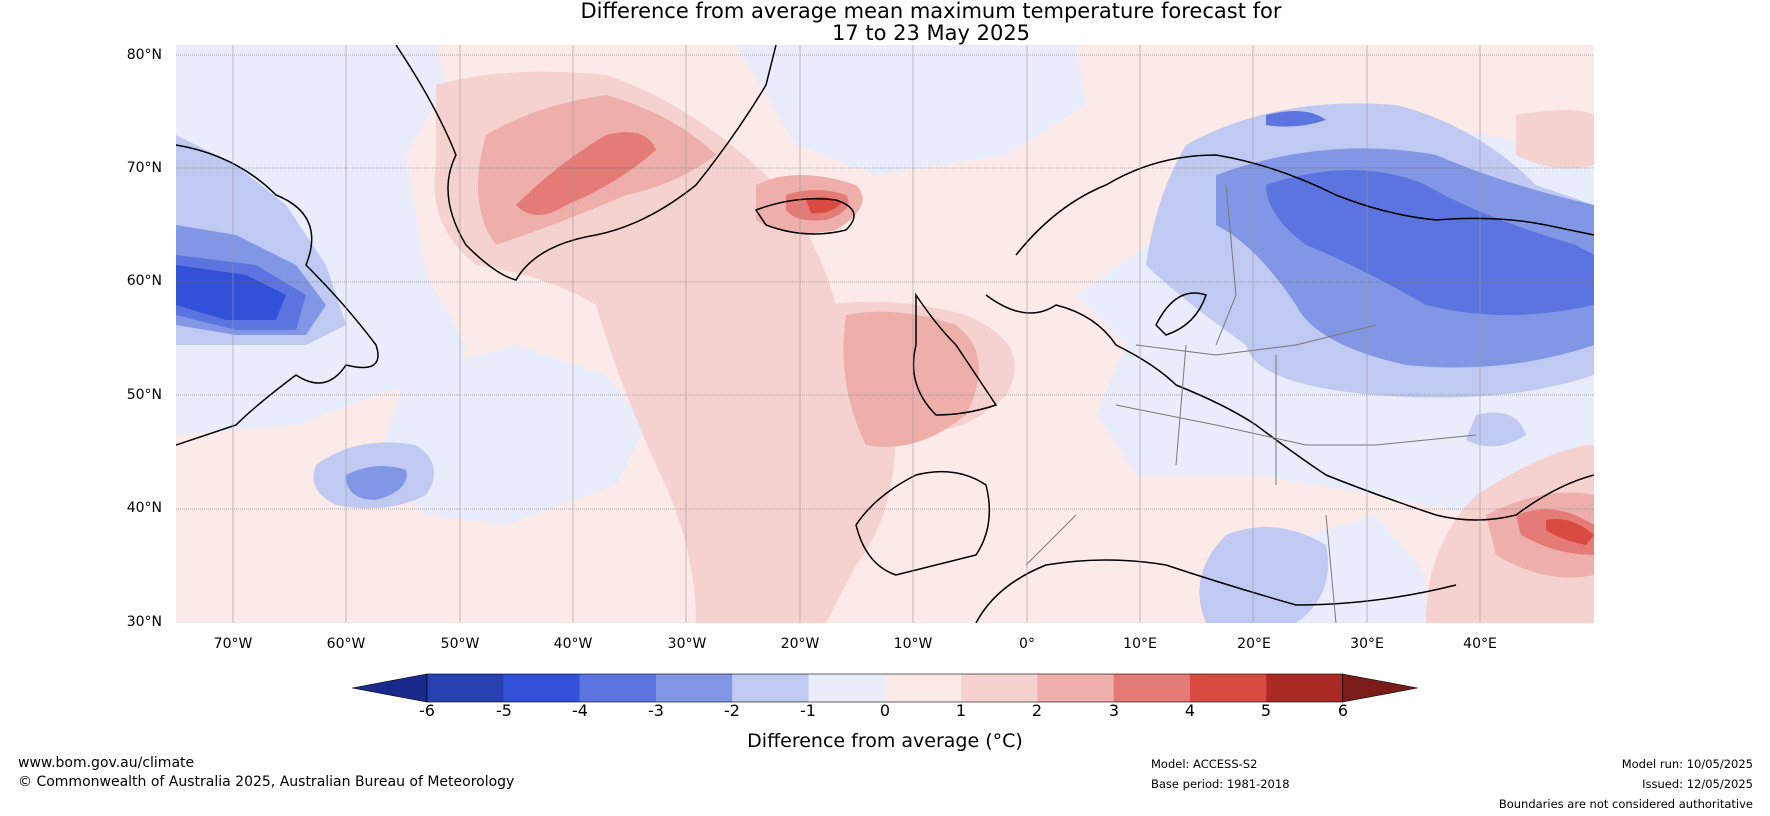 Image resolution: width=1770 pixels, height=816 pixels. I want to click on colorbar-tick: -3, so click(656, 710).